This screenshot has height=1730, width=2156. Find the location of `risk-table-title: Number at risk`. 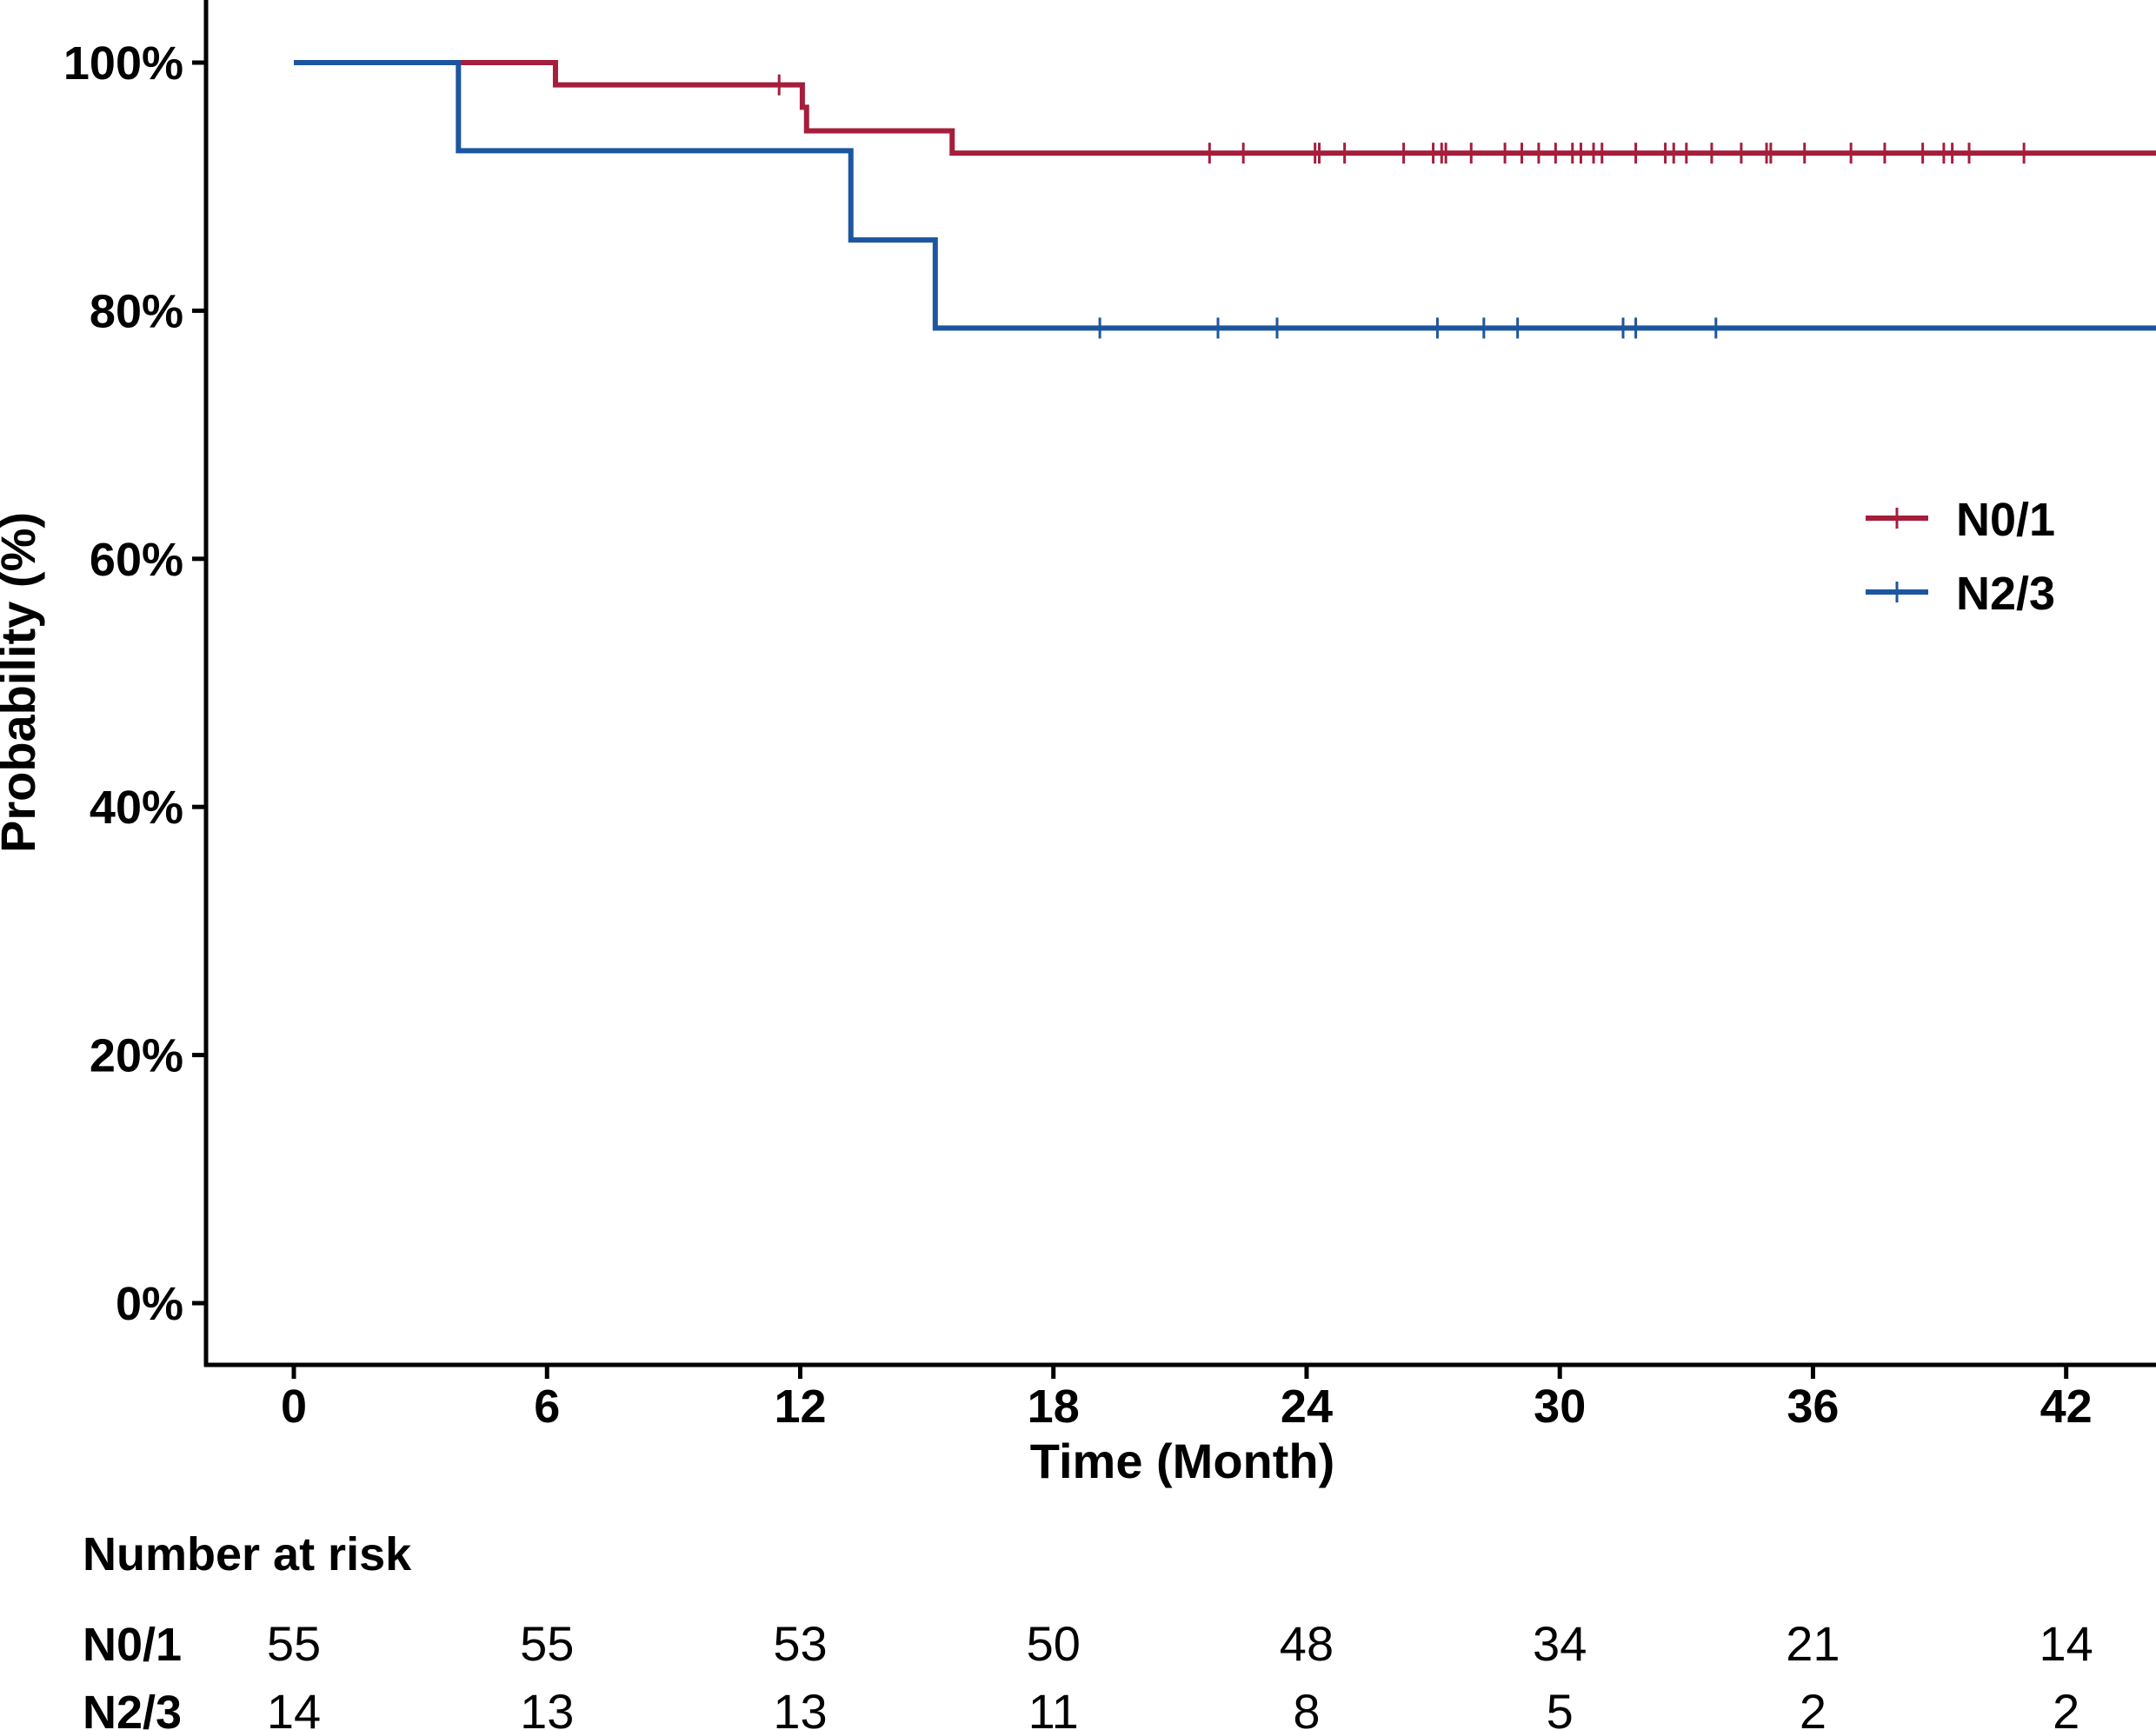

risk-table-title: Number at risk is located at coordinates (248, 1554).